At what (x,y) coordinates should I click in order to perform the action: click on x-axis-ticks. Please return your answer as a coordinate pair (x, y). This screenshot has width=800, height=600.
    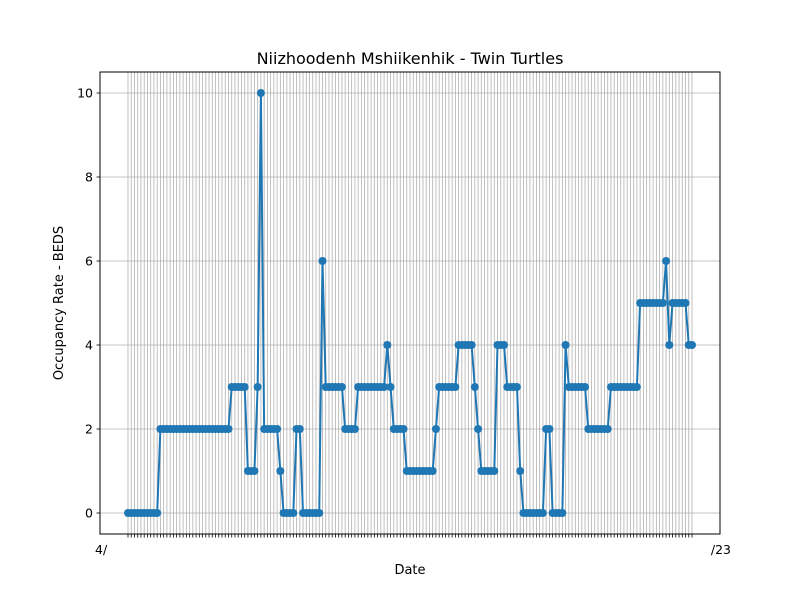
    Looking at the image, I should click on (410, 536).